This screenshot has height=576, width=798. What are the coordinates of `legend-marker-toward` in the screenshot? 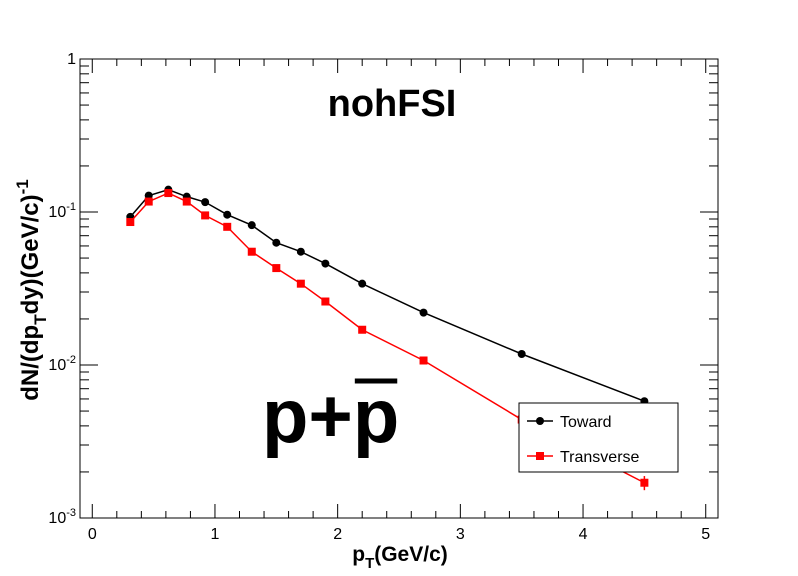 It's located at (540, 421).